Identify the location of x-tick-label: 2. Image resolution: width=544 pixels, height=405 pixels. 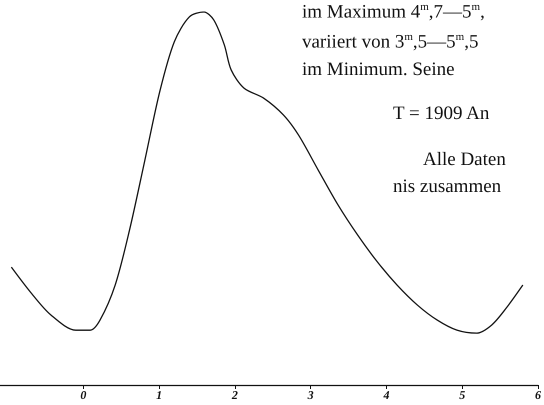
(234, 395).